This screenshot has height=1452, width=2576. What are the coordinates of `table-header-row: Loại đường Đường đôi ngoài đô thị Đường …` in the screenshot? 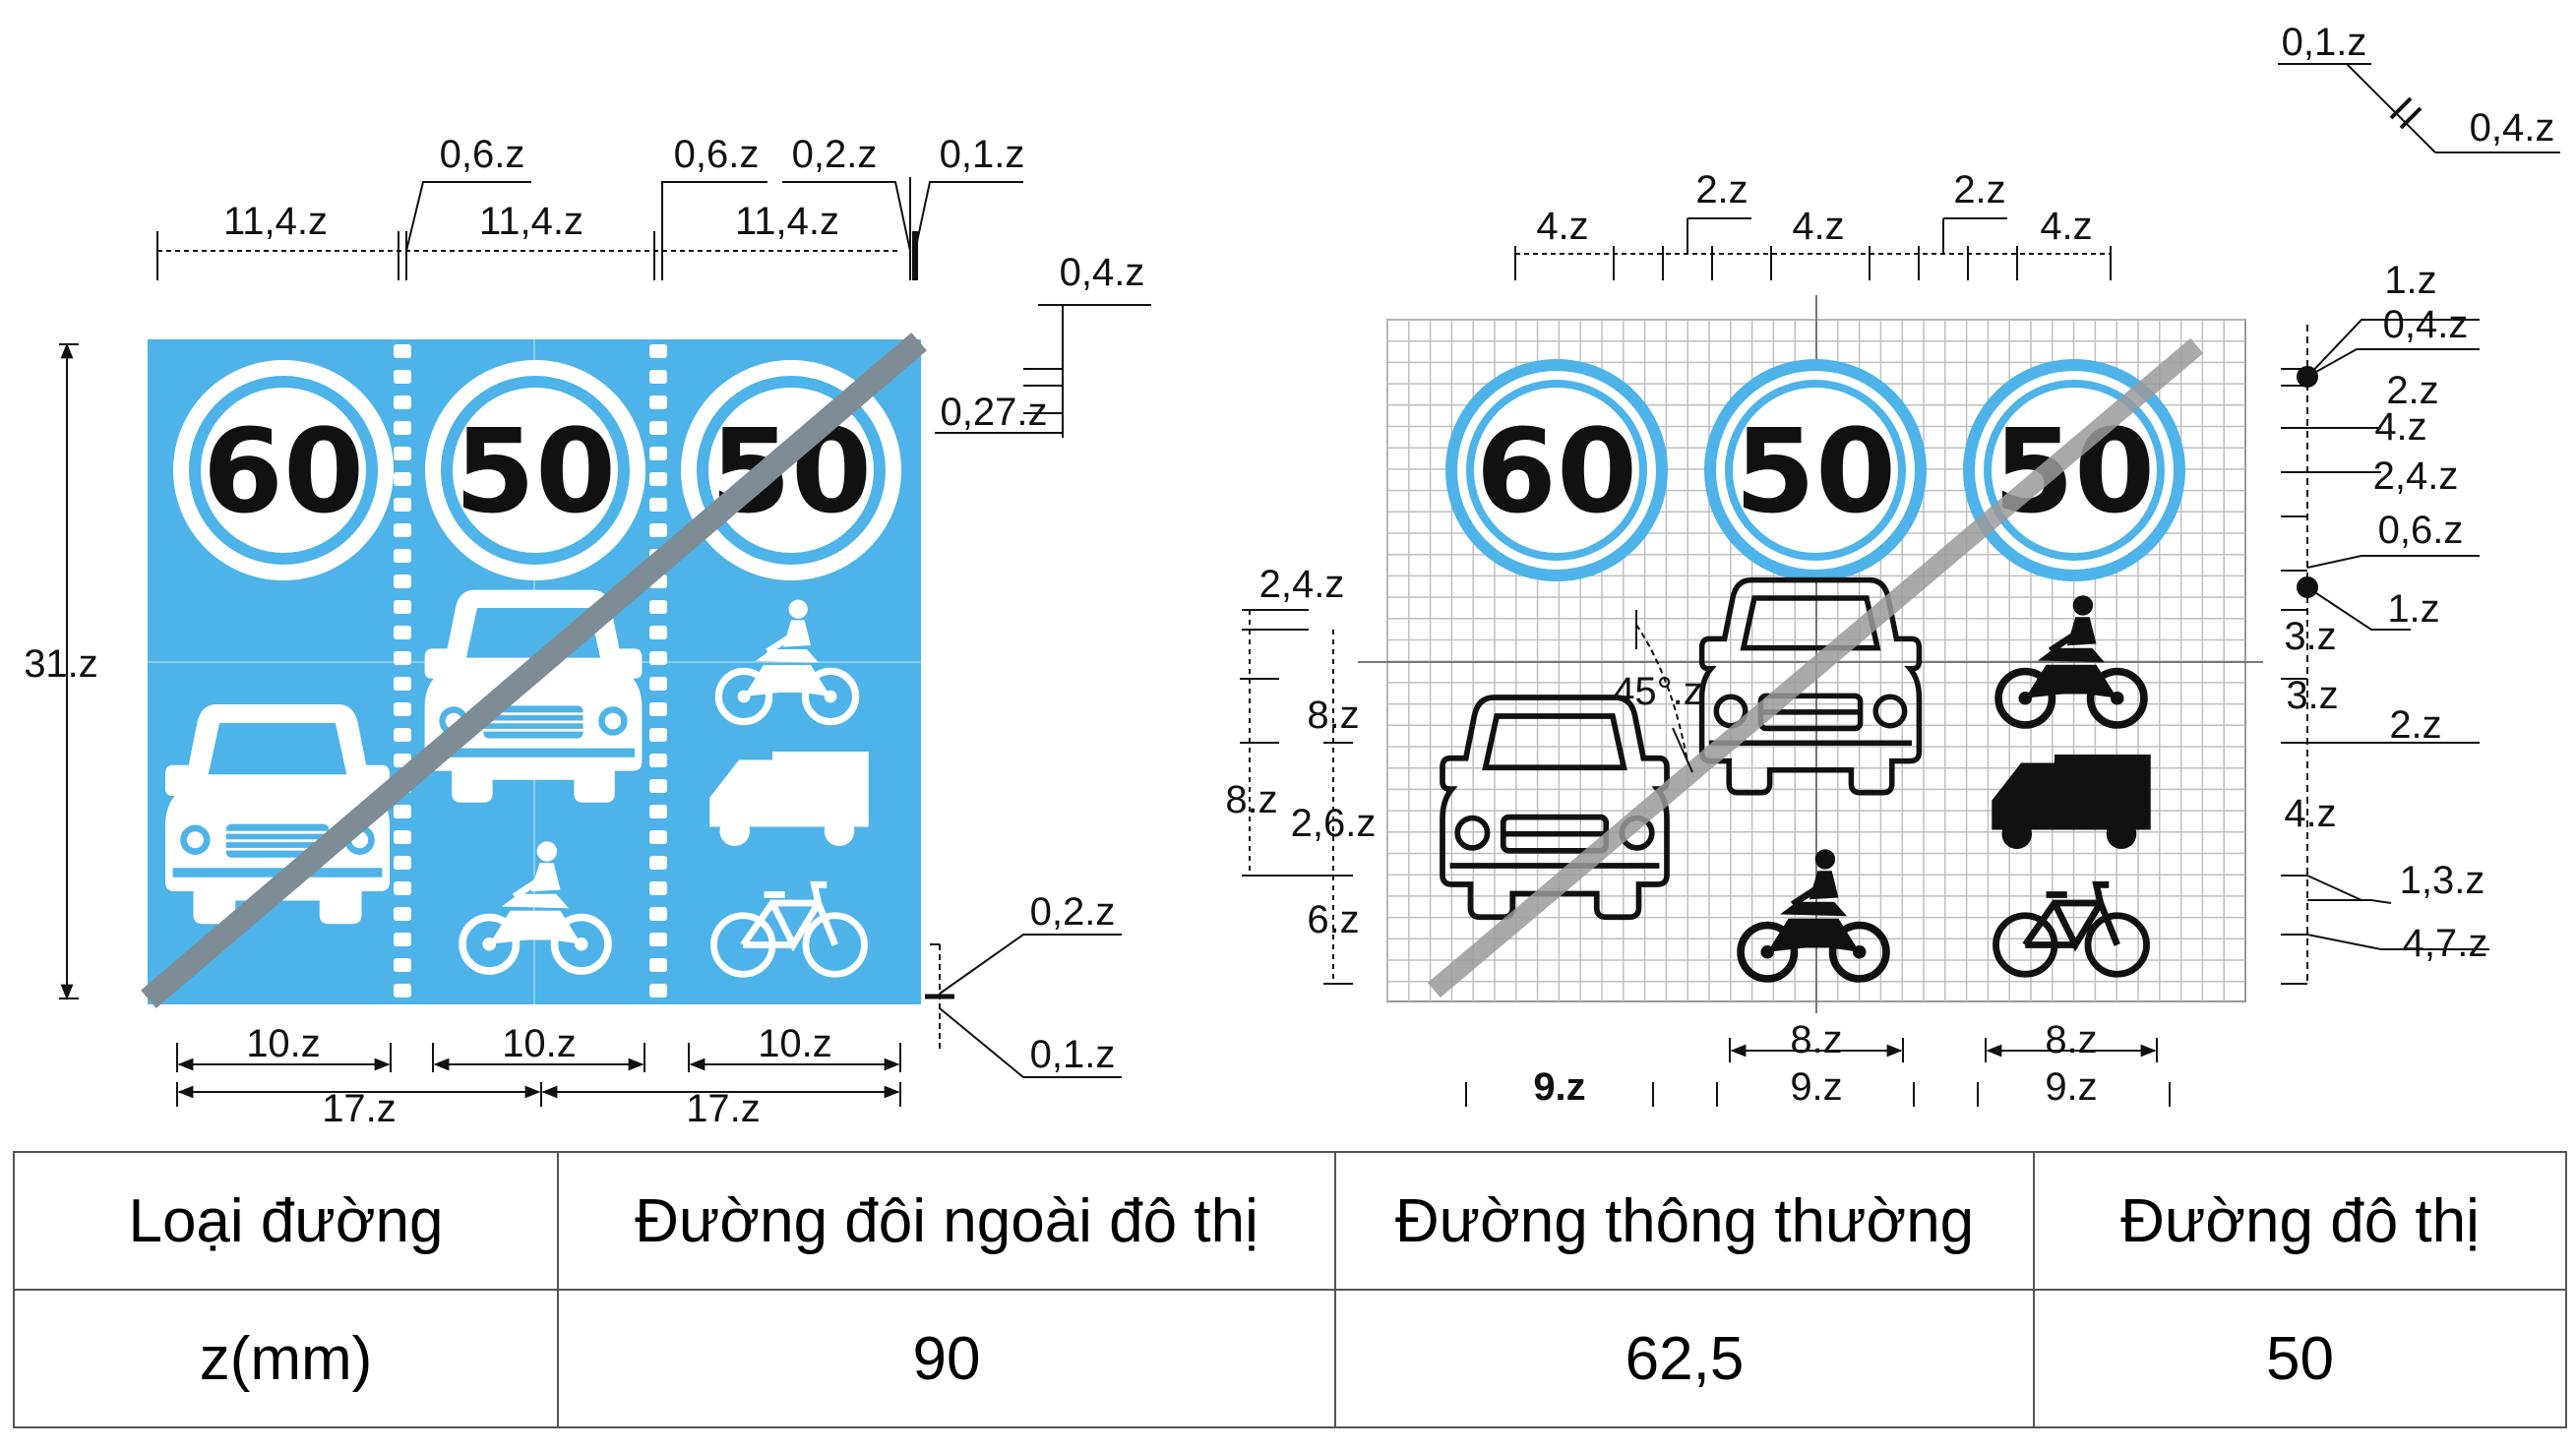 It's located at (1290, 1221).